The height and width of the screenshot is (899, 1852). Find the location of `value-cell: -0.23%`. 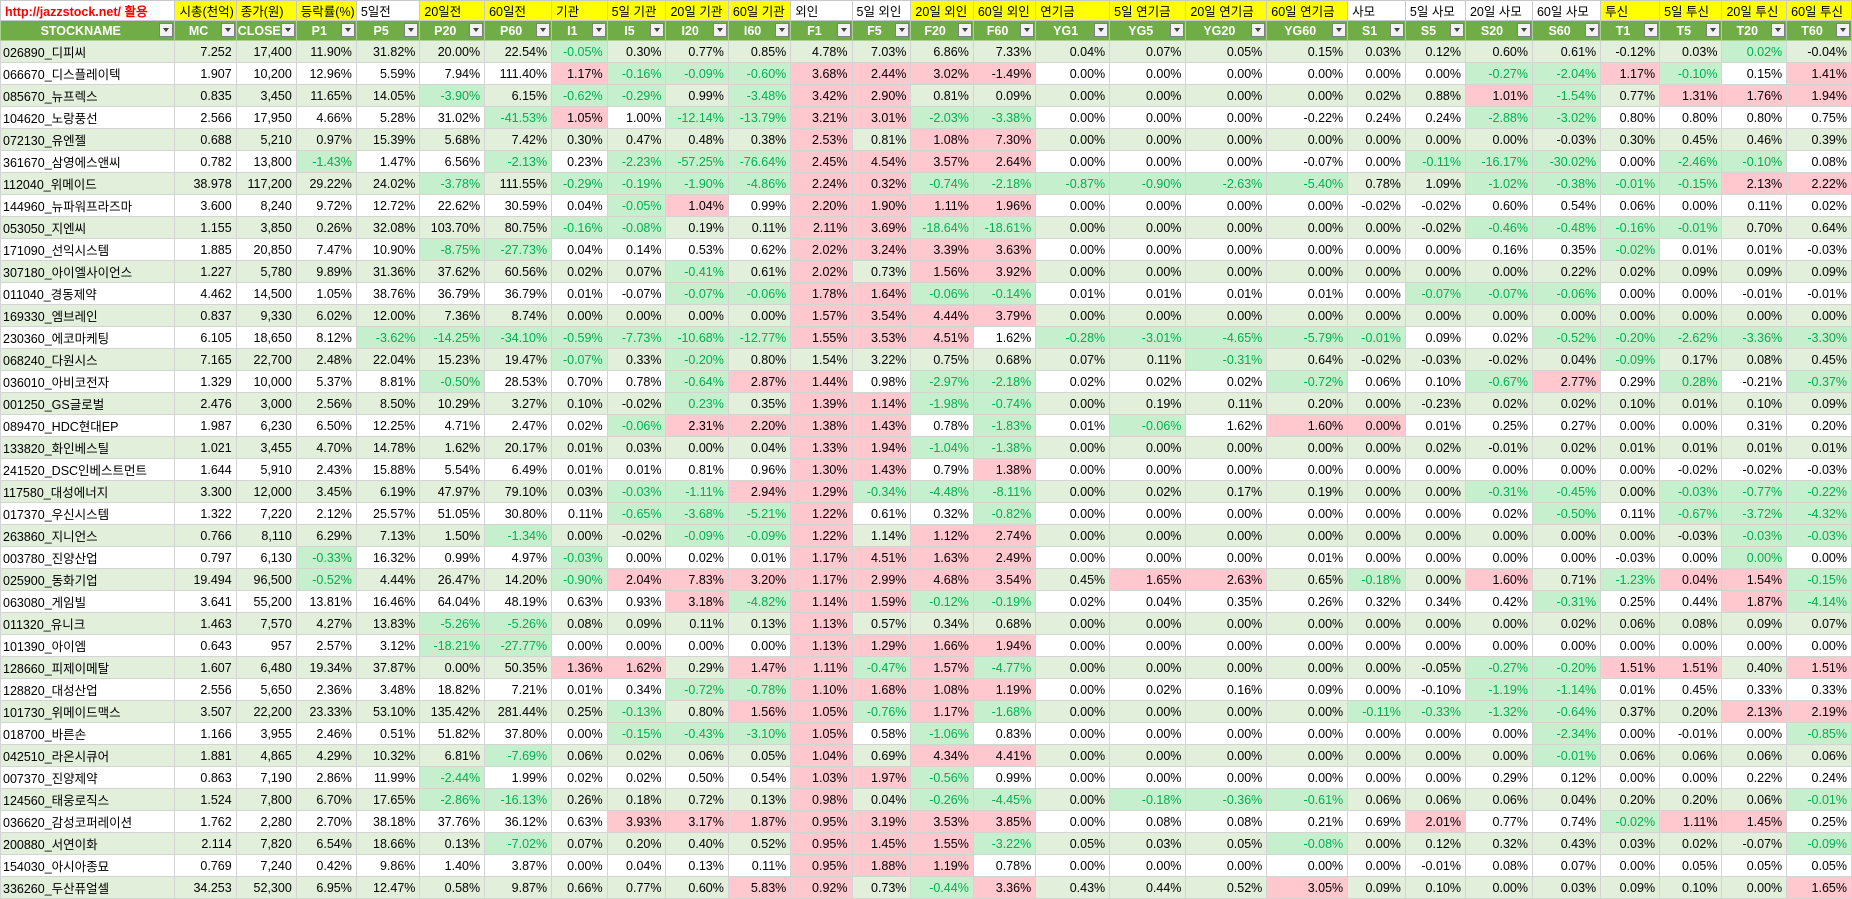

value-cell: -0.23% is located at coordinates (1435, 403).